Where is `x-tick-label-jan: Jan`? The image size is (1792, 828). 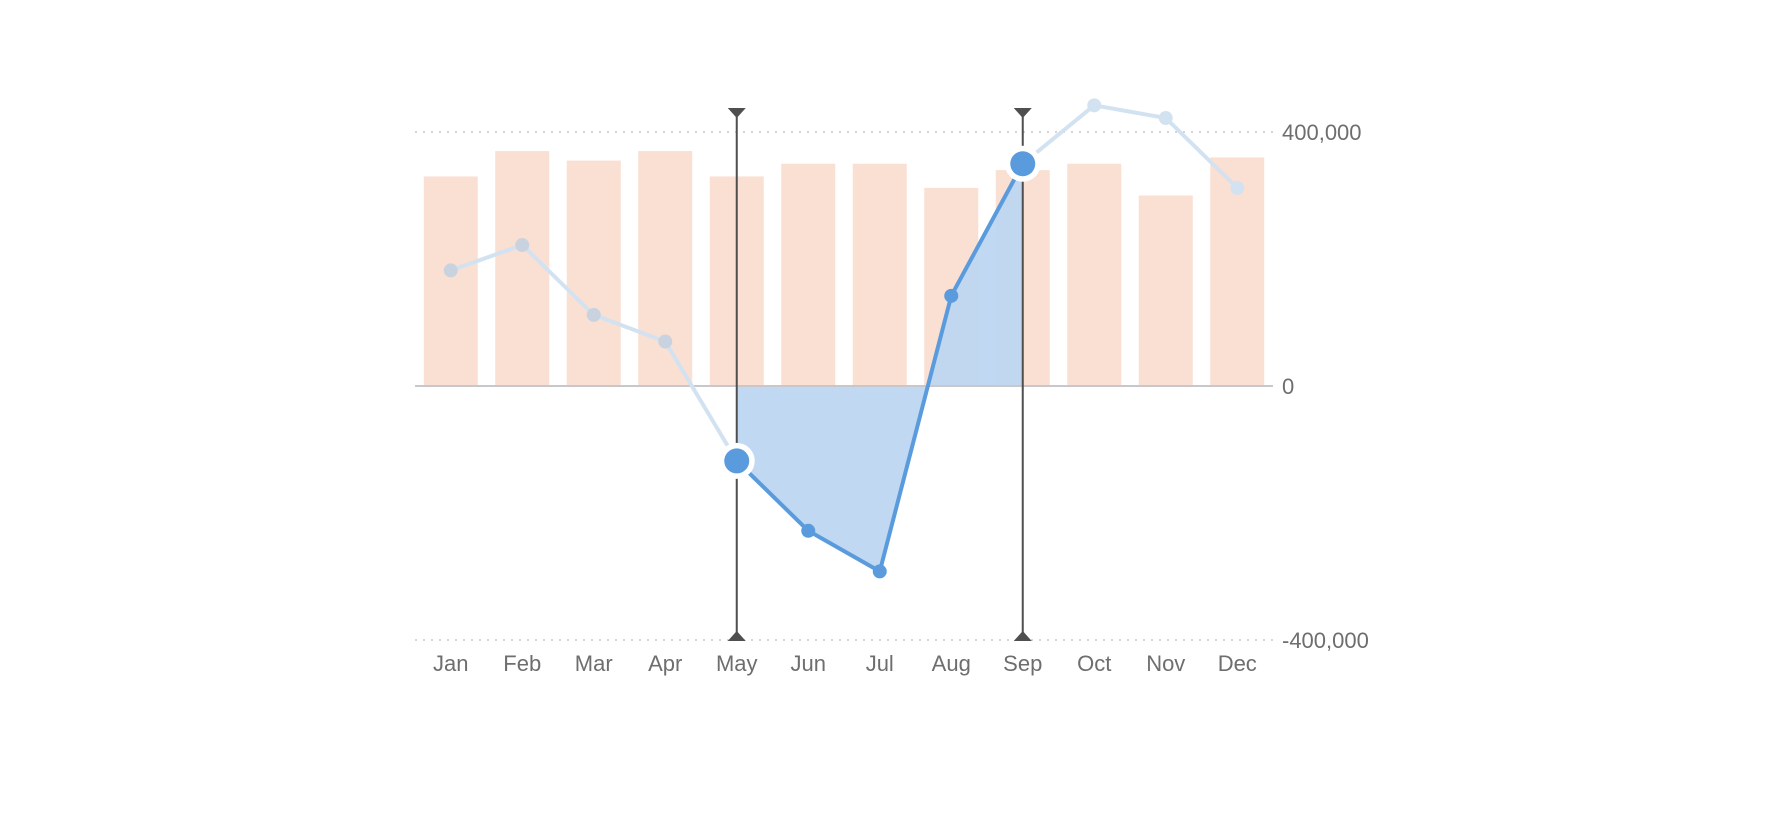 x-tick-label-jan: Jan is located at coordinates (450, 663).